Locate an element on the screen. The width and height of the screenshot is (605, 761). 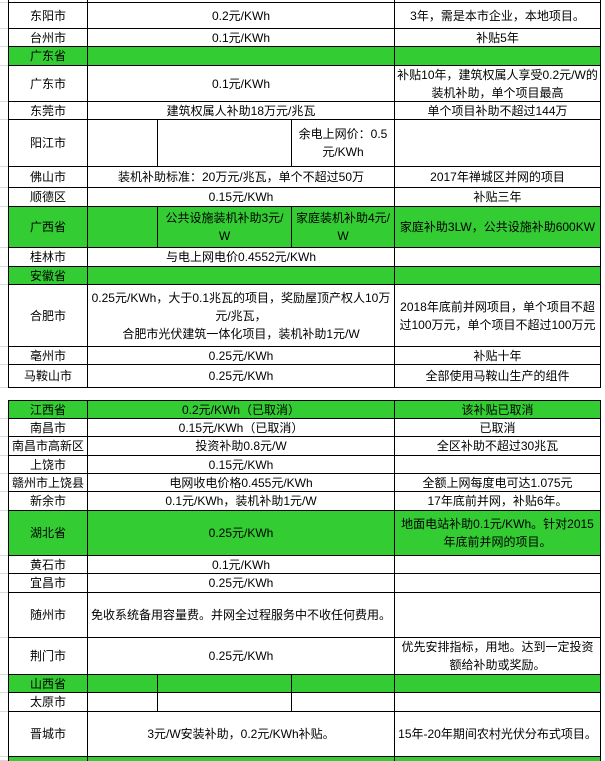
province-row is located at coordinates (302, 759).